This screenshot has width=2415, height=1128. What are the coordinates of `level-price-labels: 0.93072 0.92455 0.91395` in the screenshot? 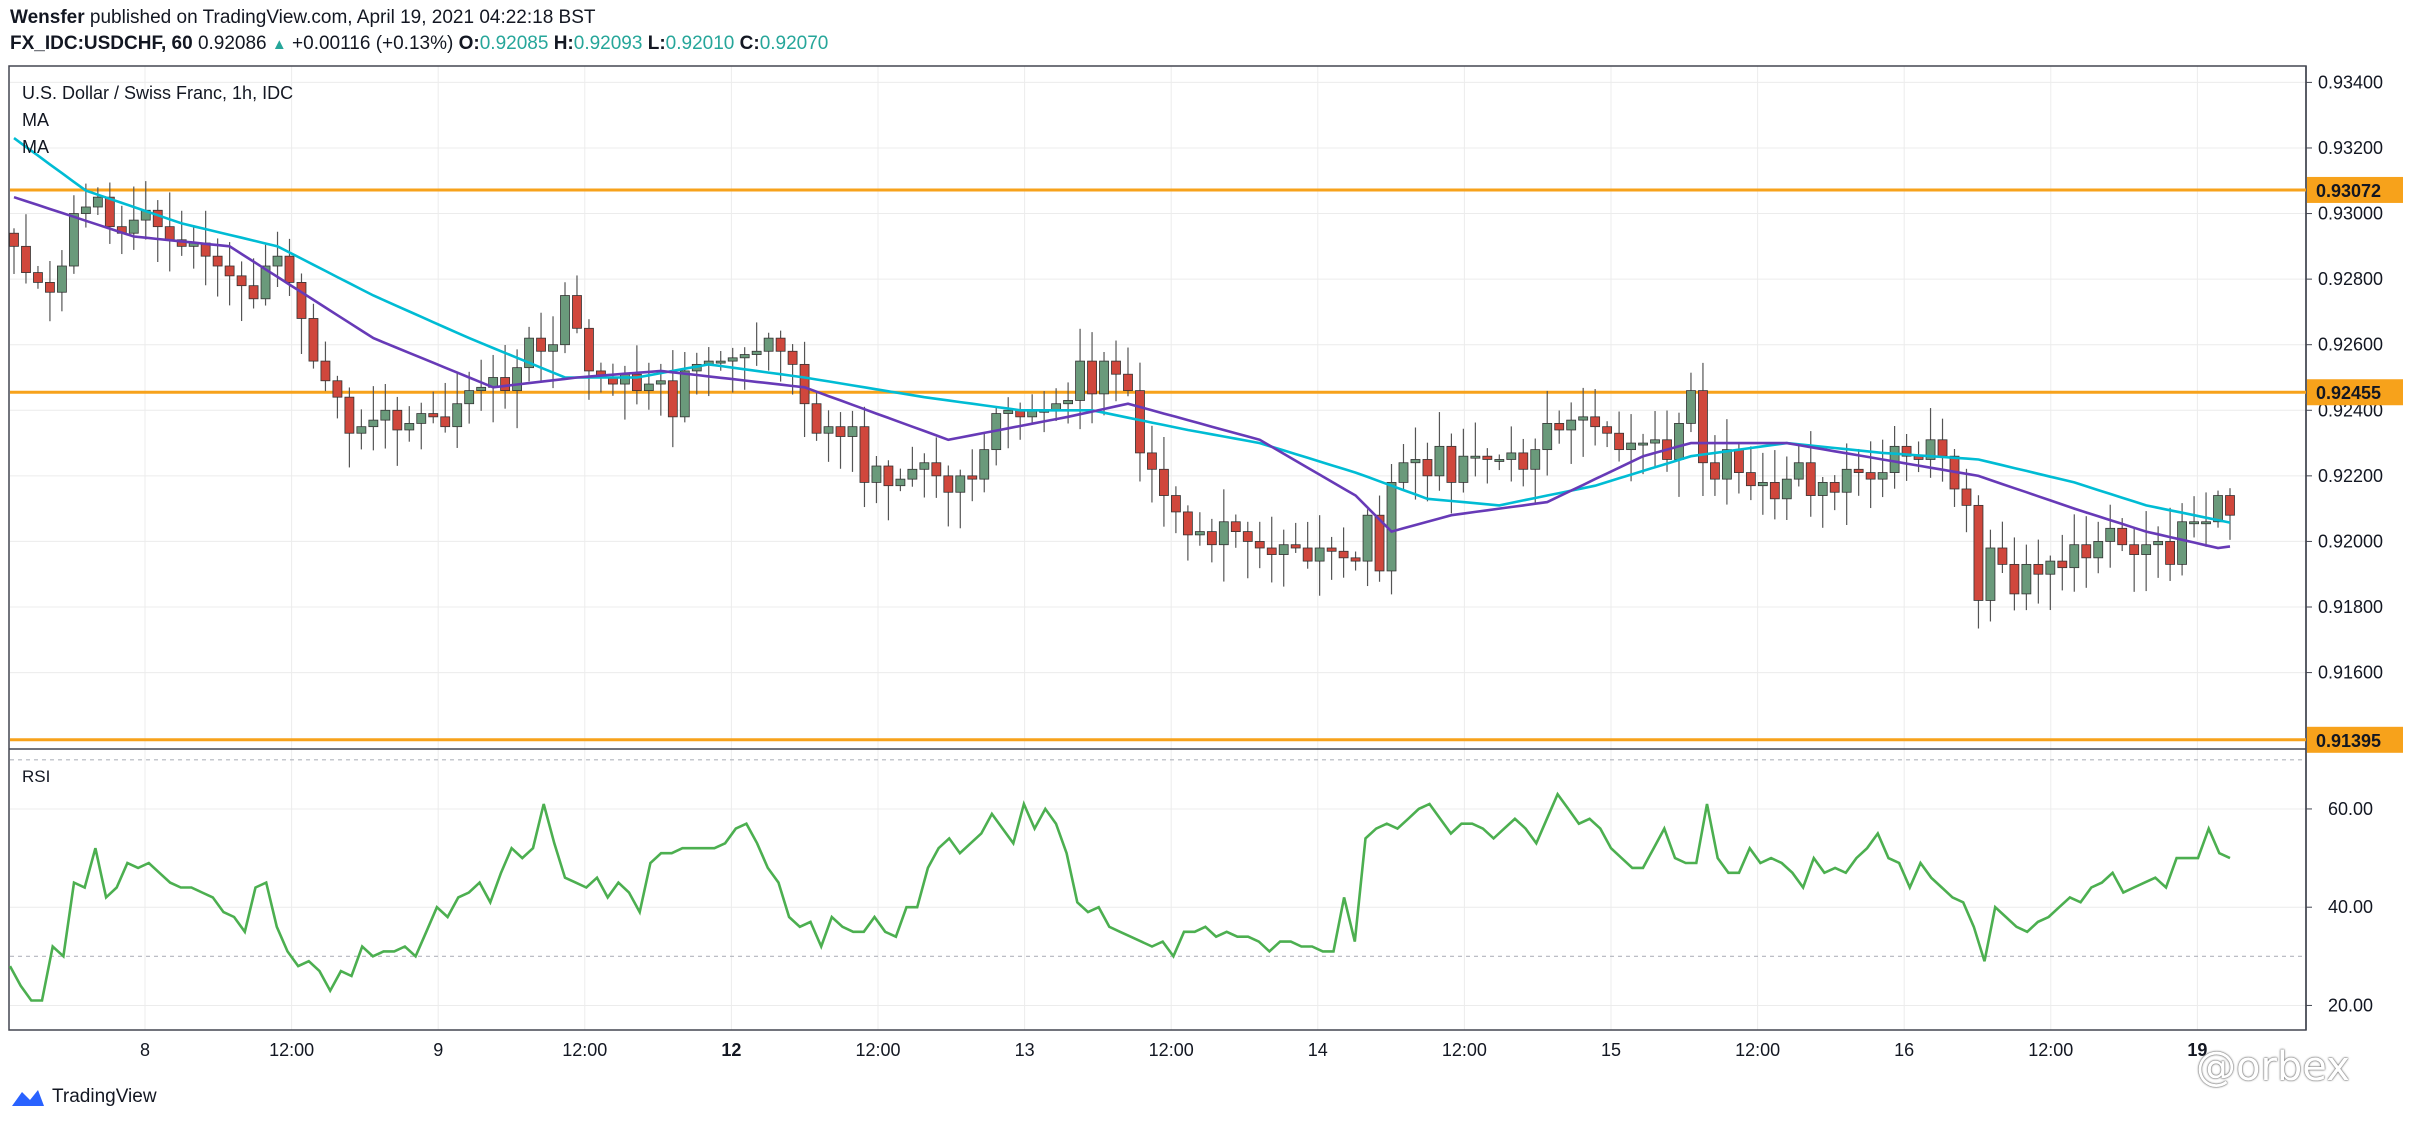 It's located at (2355, 464).